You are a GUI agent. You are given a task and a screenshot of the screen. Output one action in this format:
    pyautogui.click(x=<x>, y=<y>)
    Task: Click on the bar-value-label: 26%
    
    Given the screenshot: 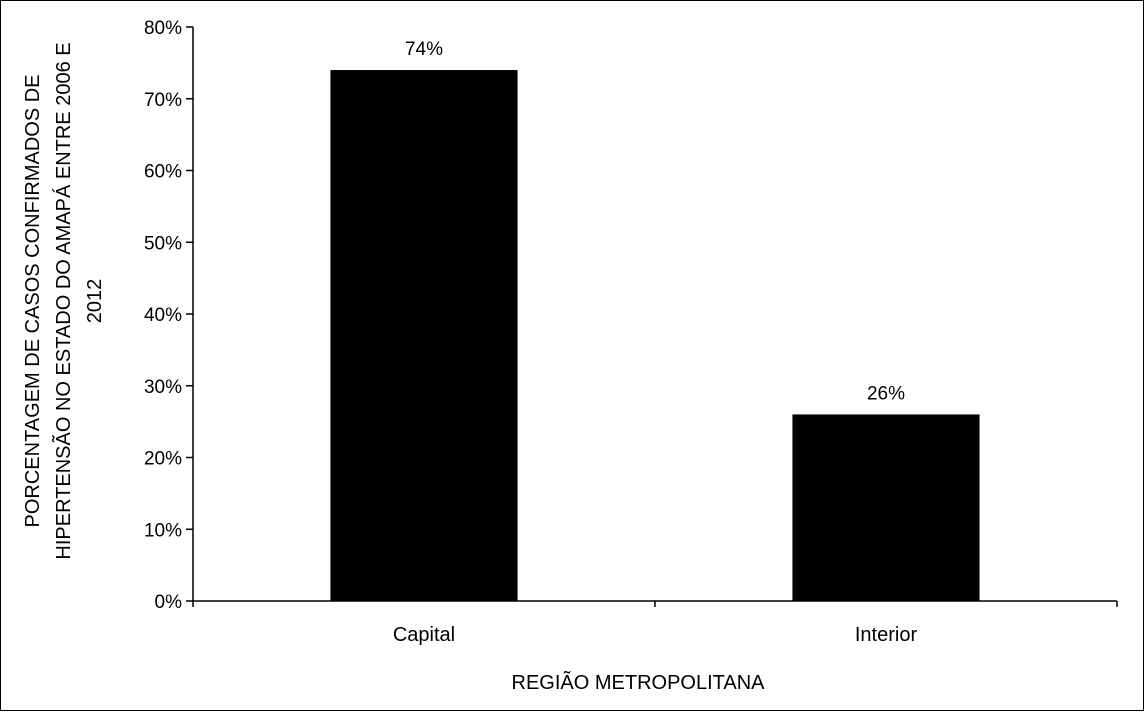 What is the action you would take?
    pyautogui.click(x=886, y=393)
    